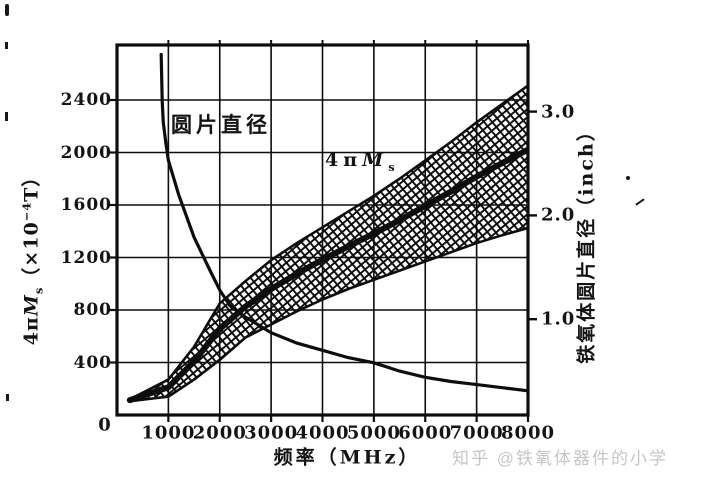  I want to click on y-left-tick-label: 400, so click(92, 362).